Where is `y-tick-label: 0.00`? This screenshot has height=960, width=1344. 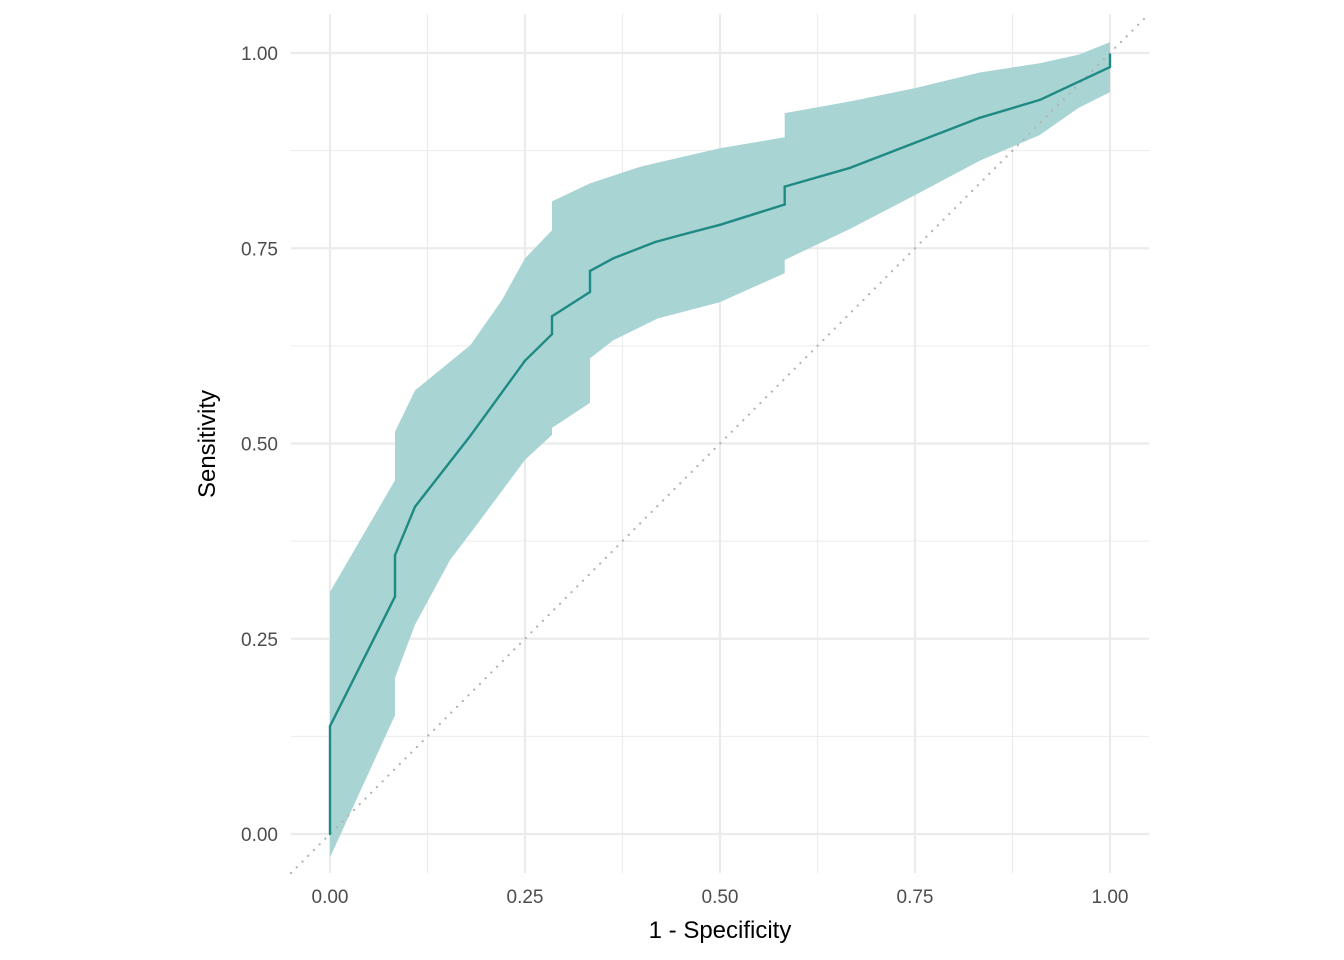 y-tick-label: 0.00 is located at coordinates (259, 835).